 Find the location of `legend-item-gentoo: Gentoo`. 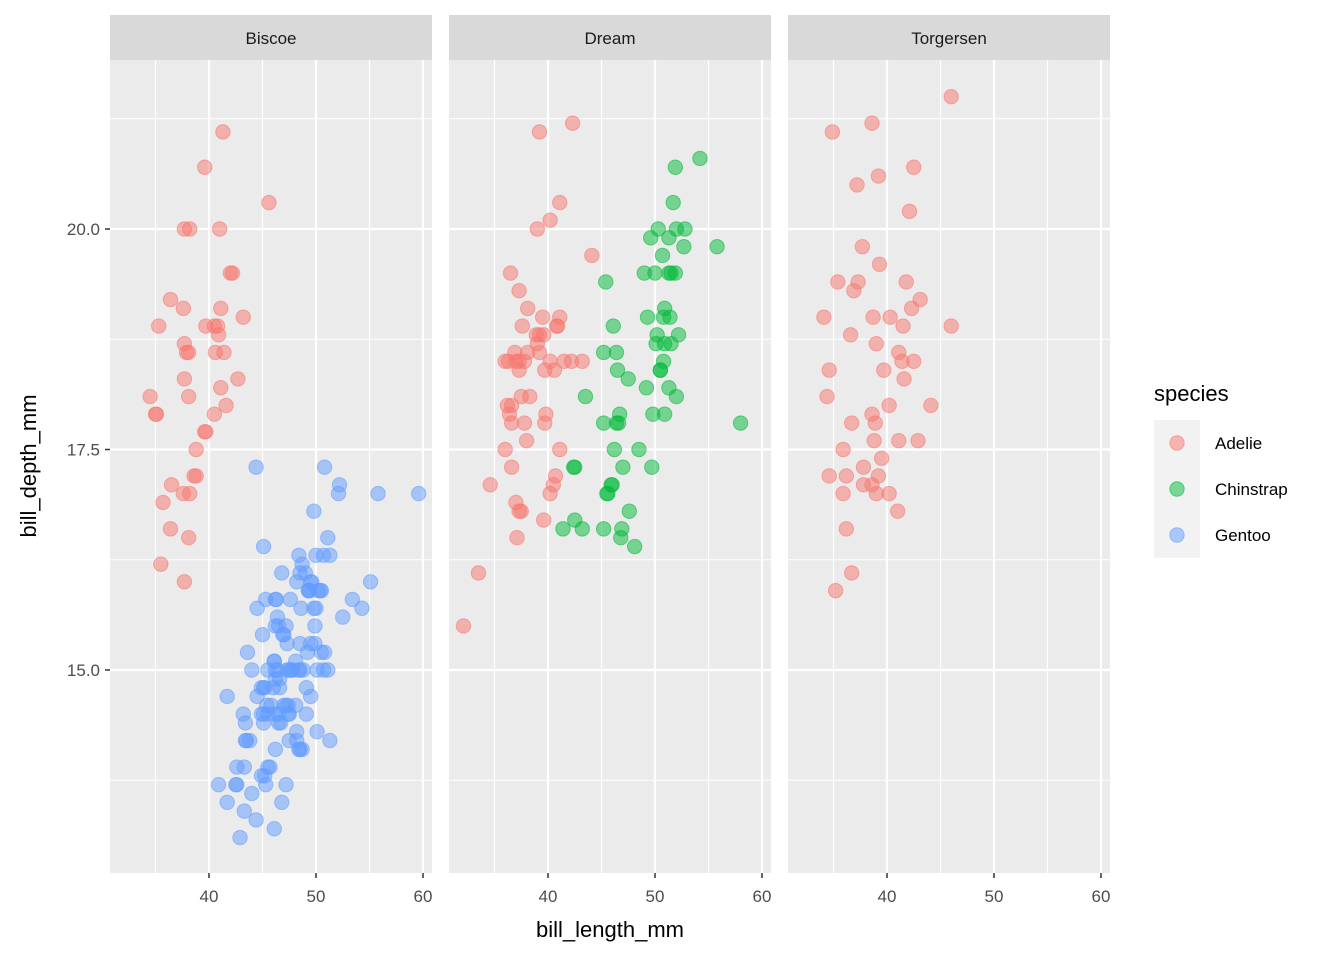

legend-item-gentoo: Gentoo is located at coordinates (1220, 535).